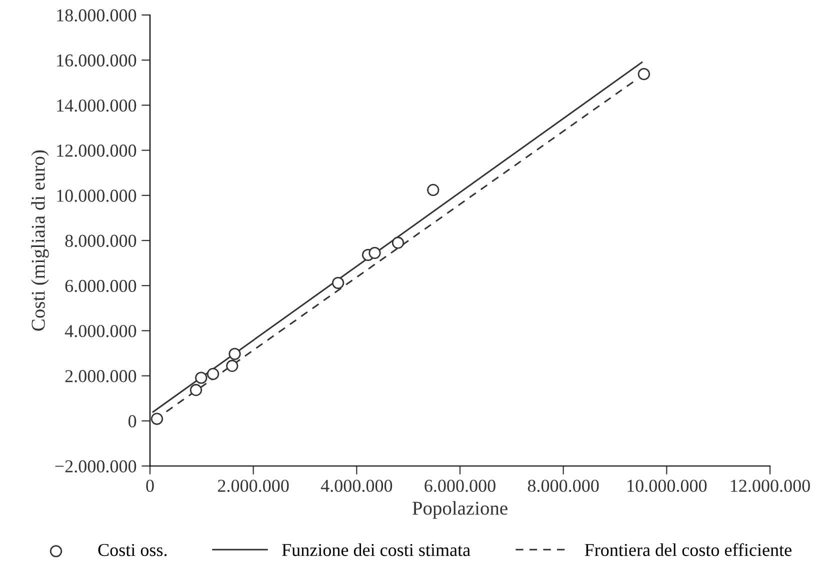 The image size is (821, 576). I want to click on y-tick-label: 2.000.000, so click(100, 376).